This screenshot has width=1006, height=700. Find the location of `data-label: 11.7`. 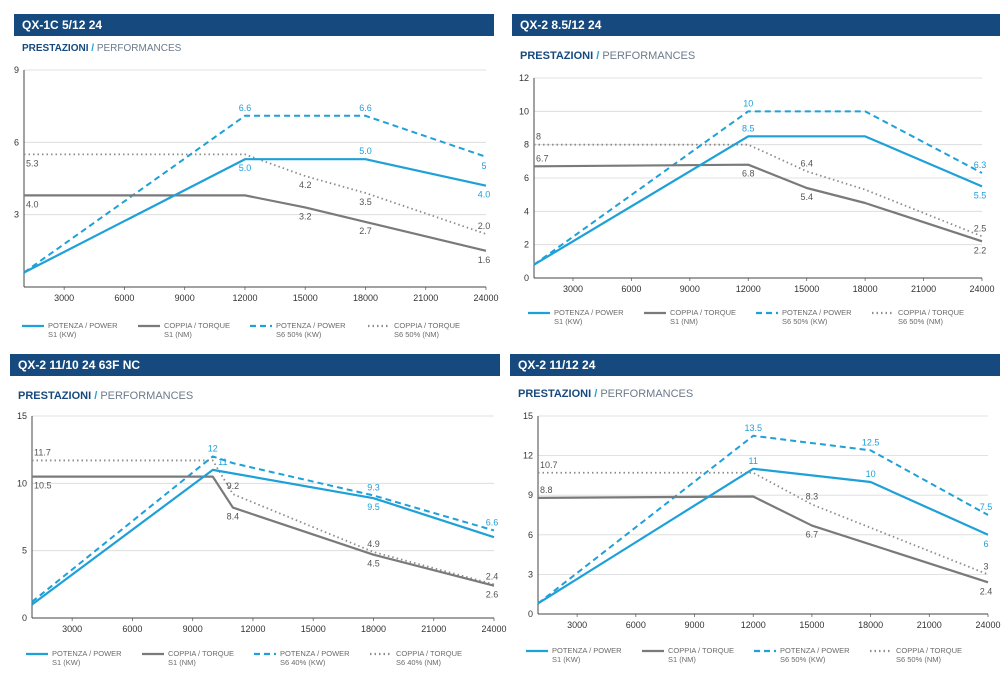

data-label: 11.7 is located at coordinates (42, 452).